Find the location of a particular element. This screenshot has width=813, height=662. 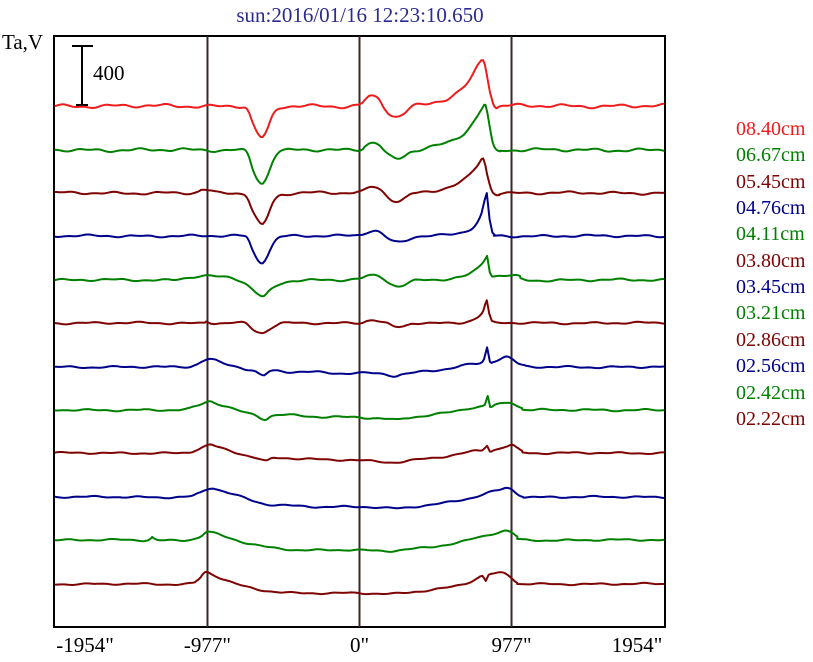

legend-item-08.40cm: 08.40cm is located at coordinates (771, 129).